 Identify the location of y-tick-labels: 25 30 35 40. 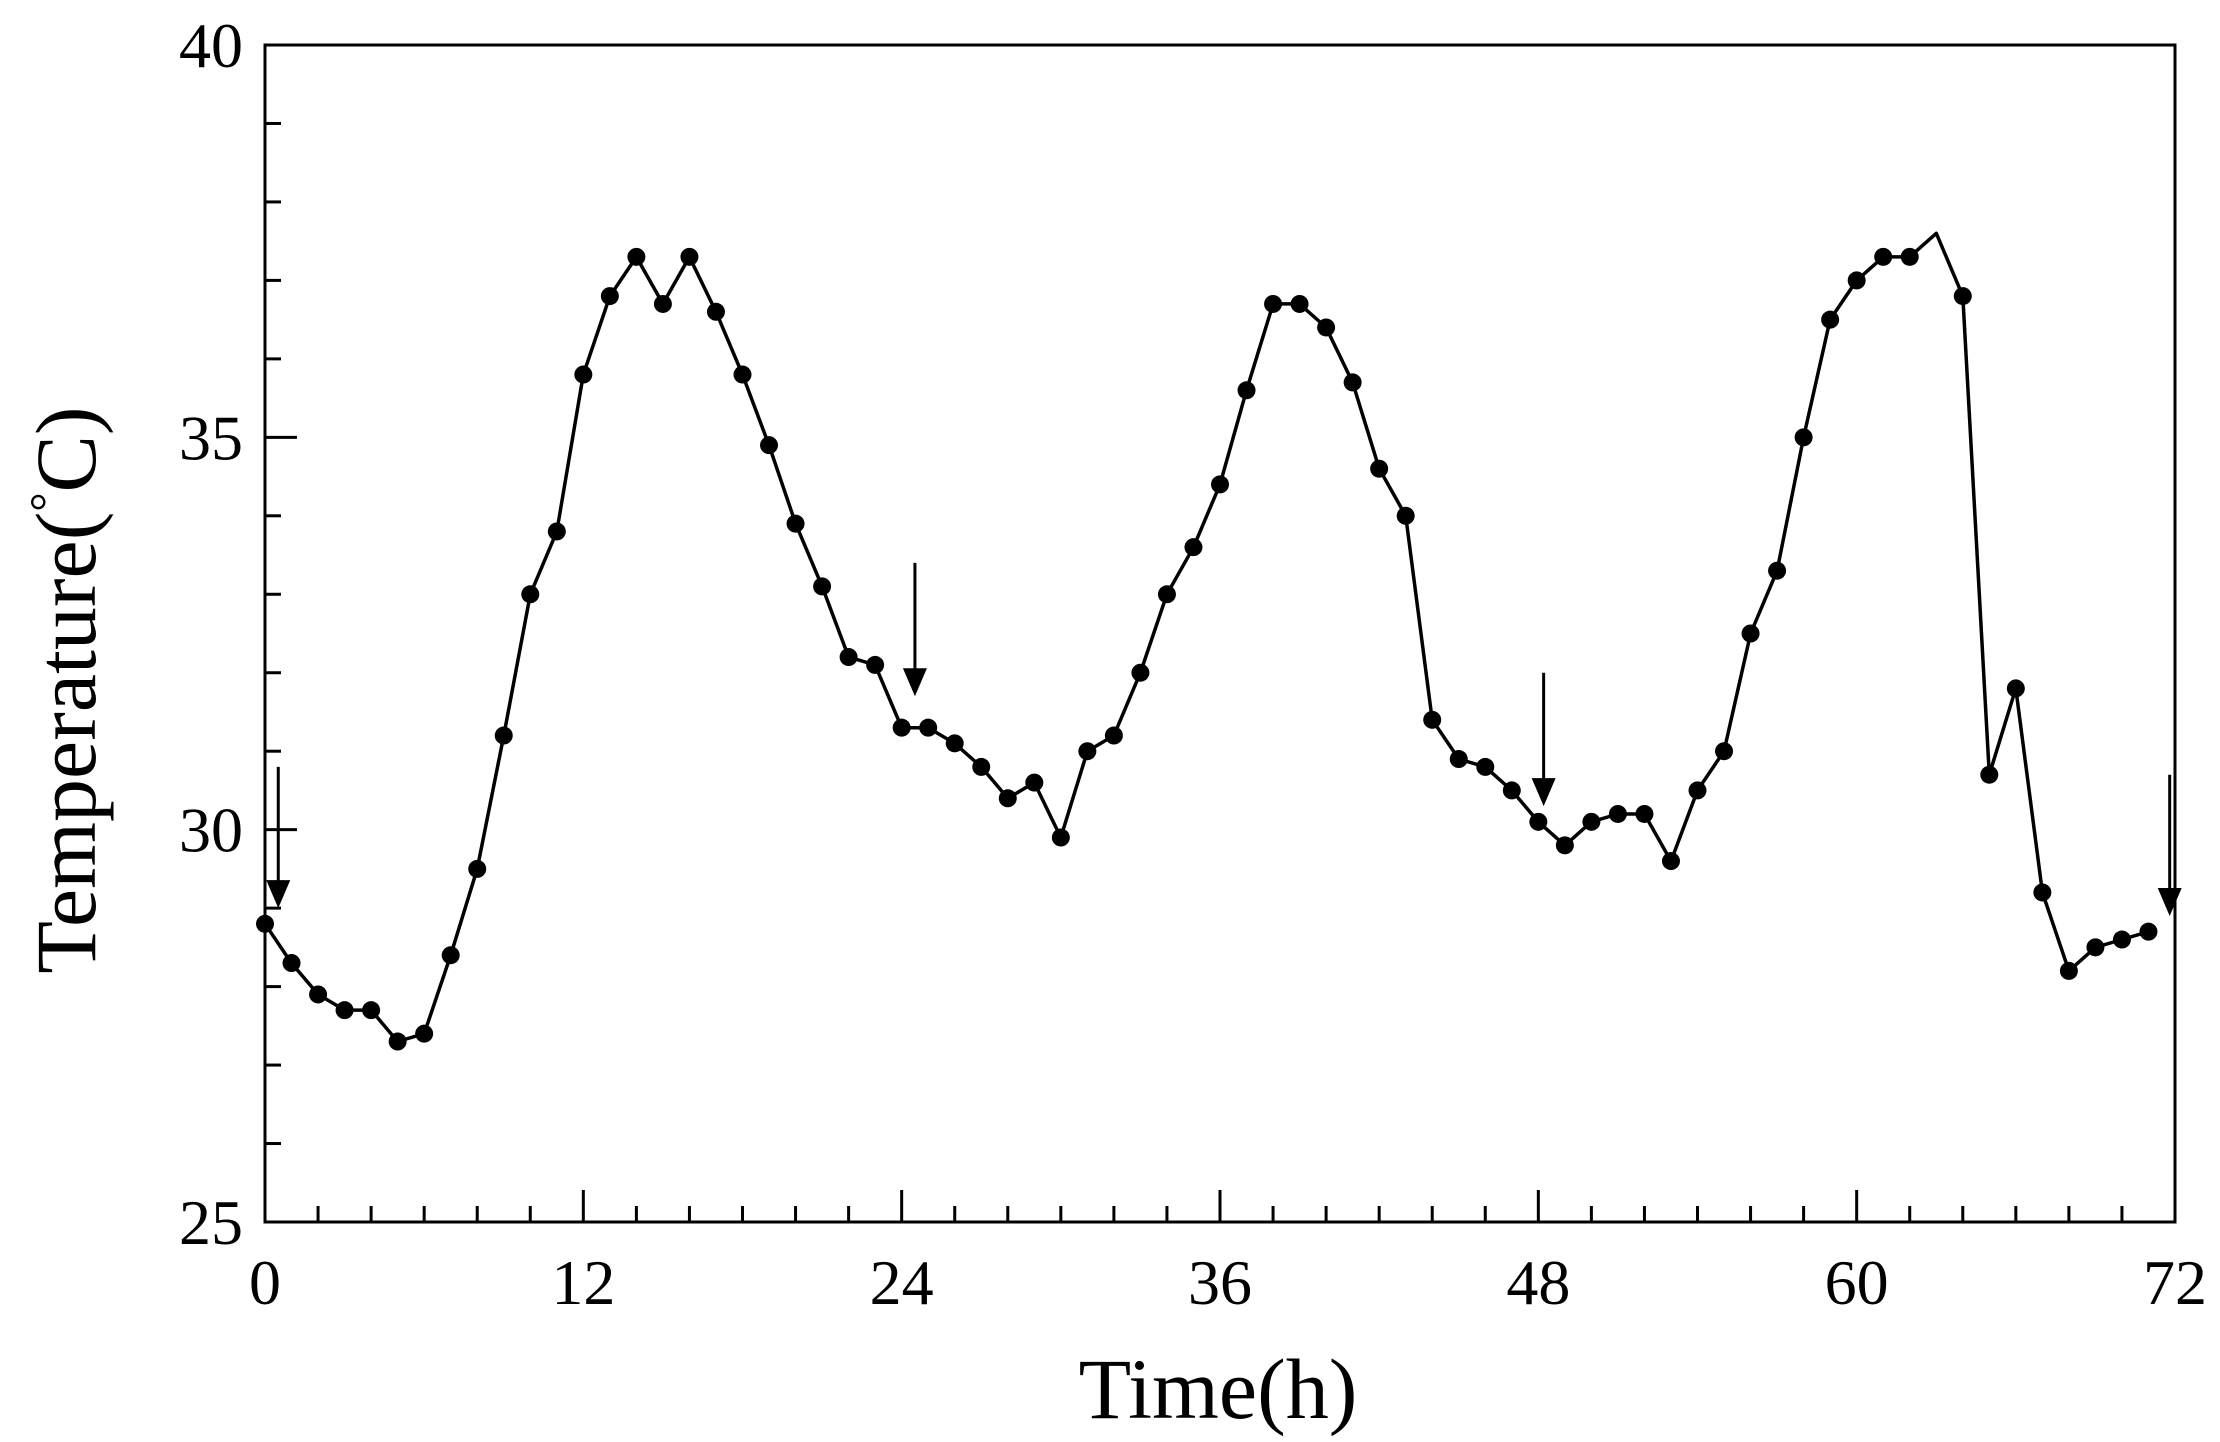
(211, 634).